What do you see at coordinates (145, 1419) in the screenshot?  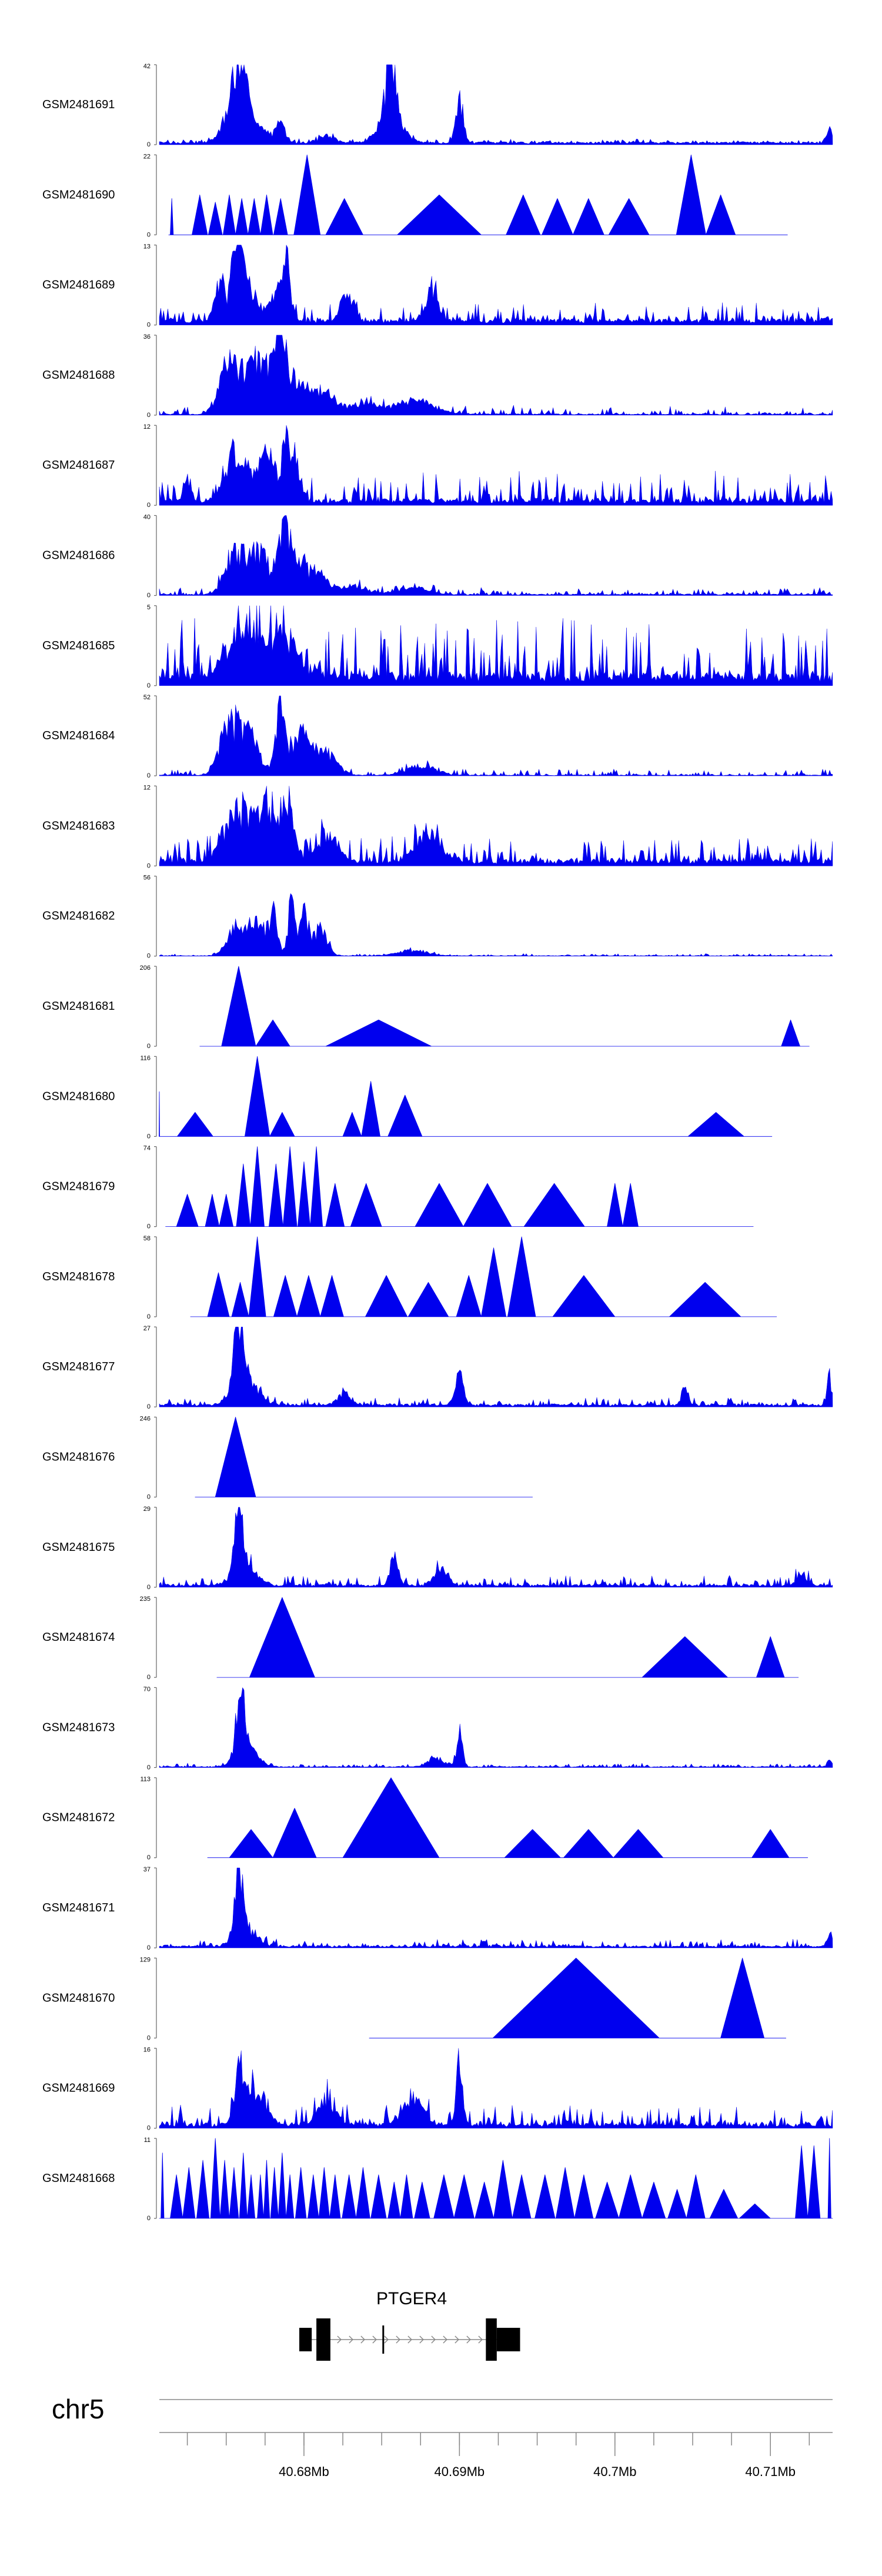 I see `y-max-label: 246` at bounding box center [145, 1419].